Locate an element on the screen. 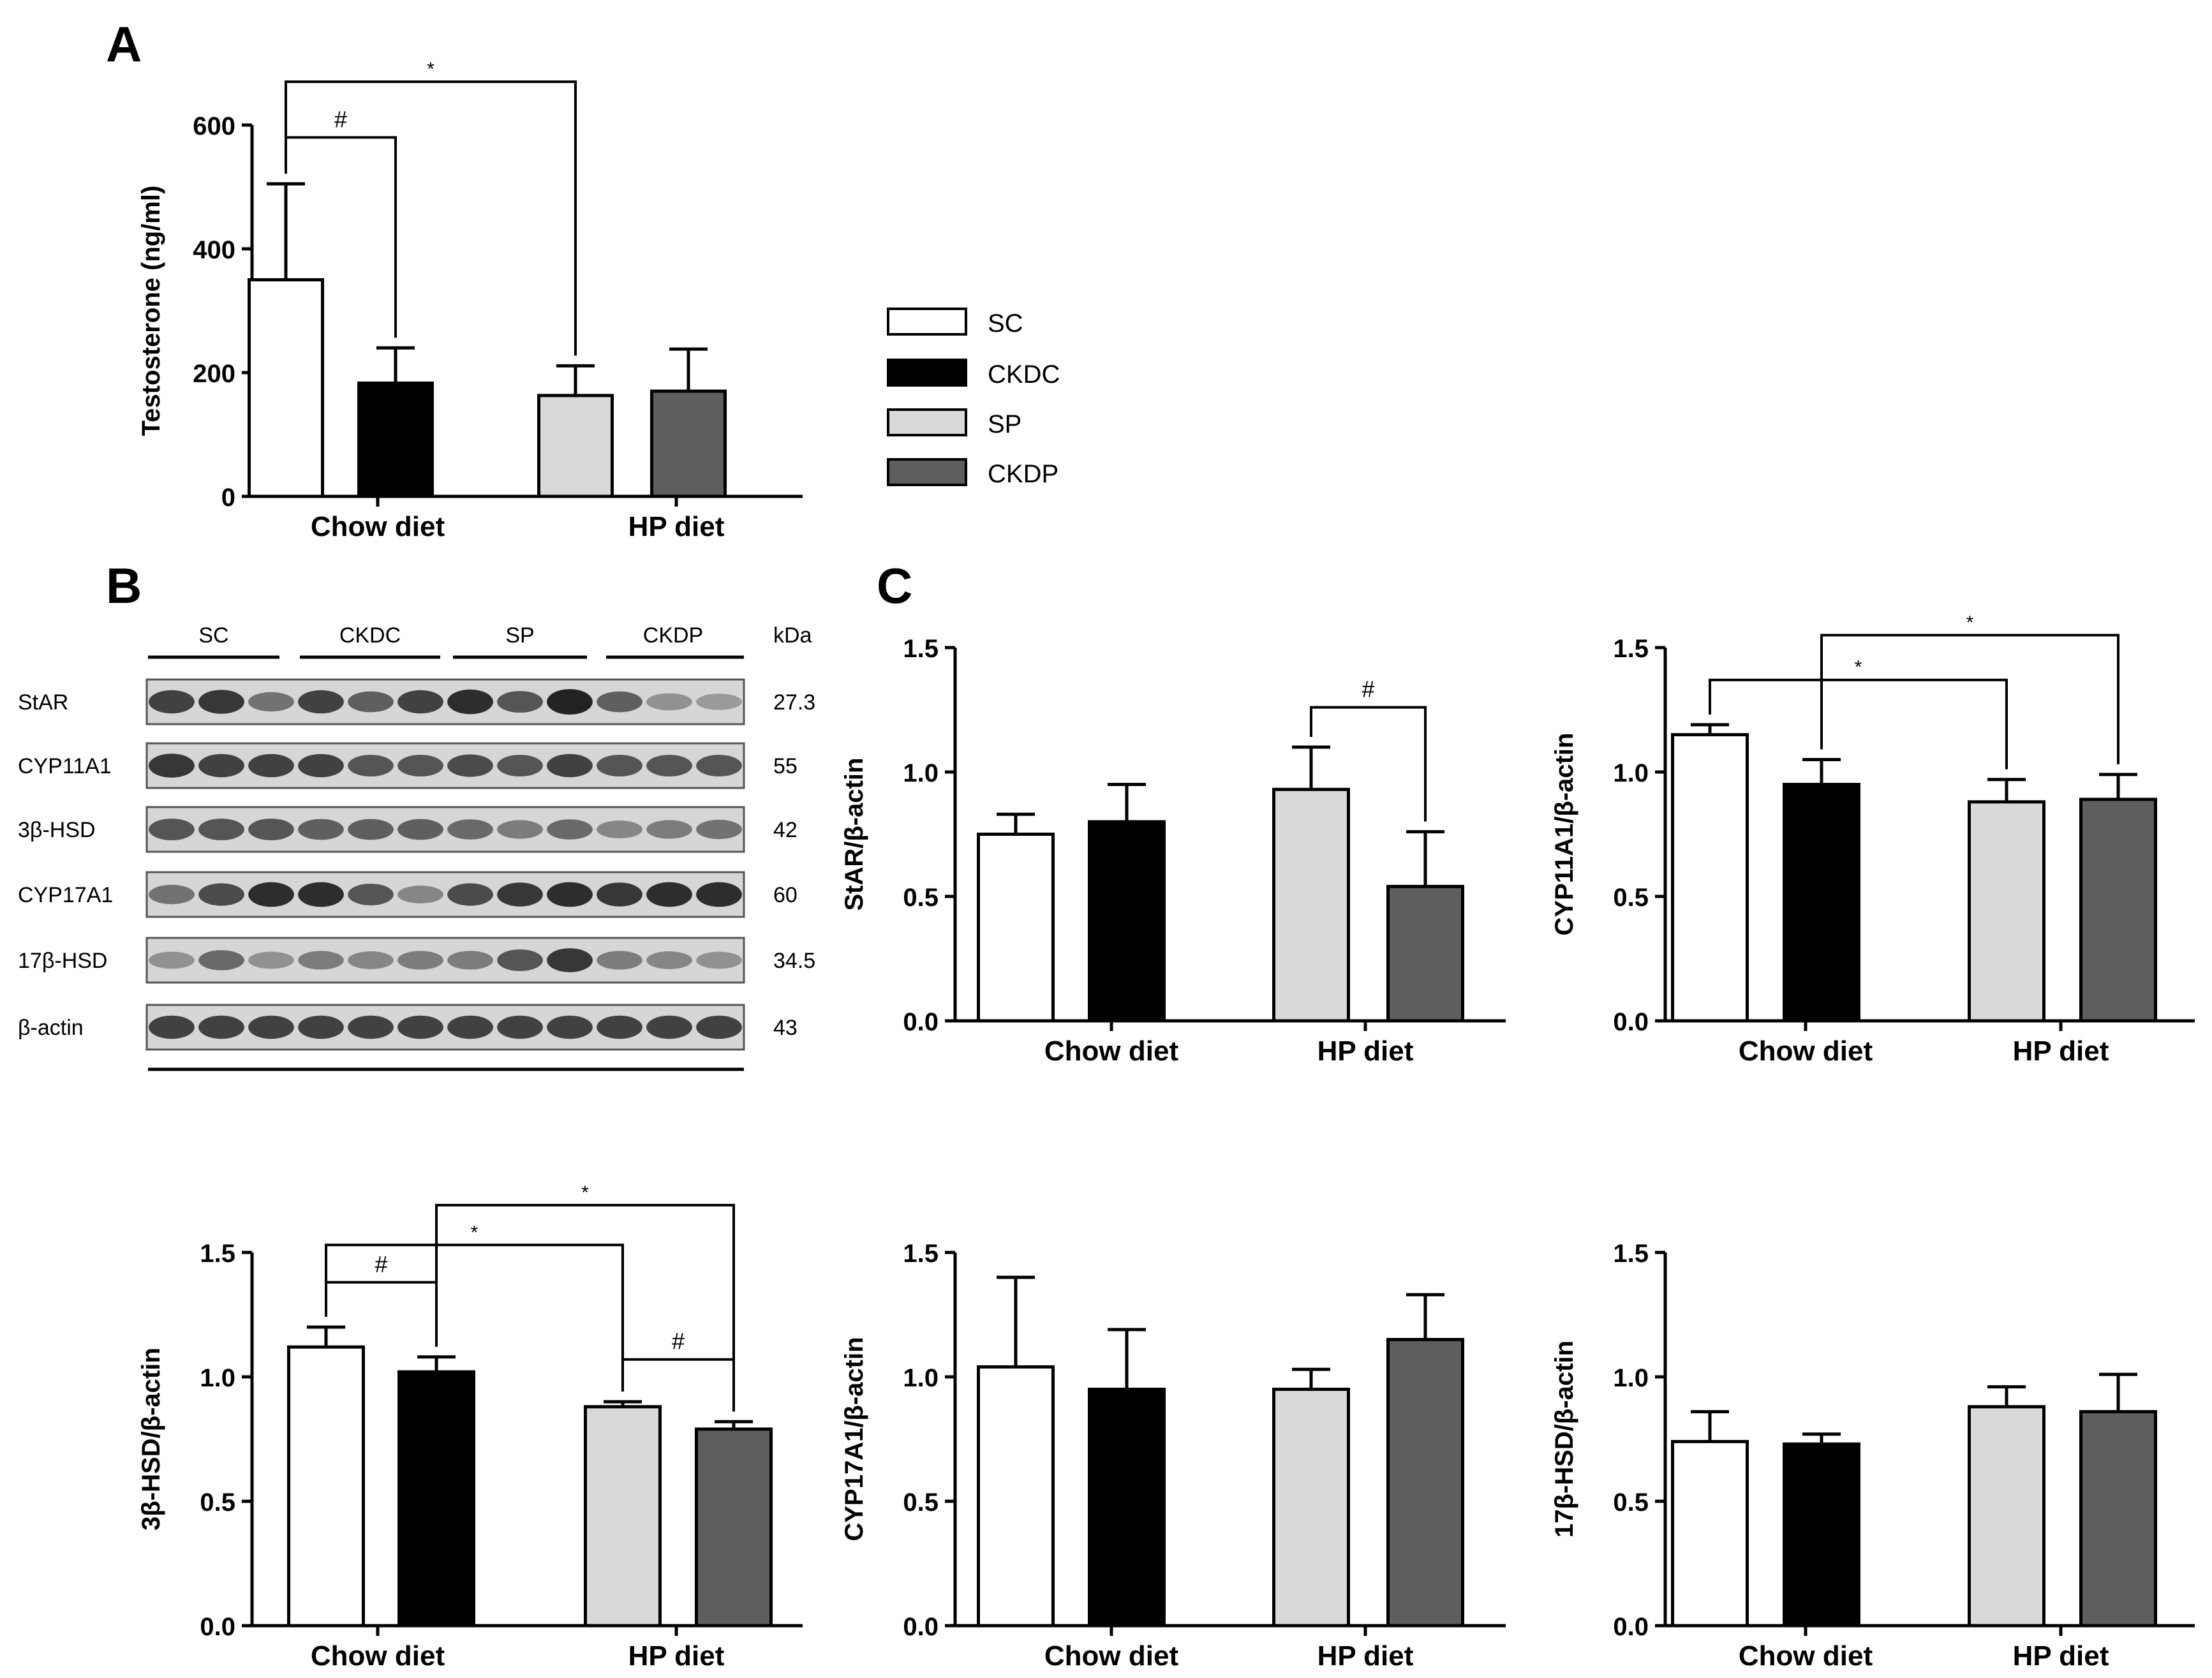 The height and width of the screenshot is (1678, 2212). blot-kda-value: 42 is located at coordinates (785, 830).